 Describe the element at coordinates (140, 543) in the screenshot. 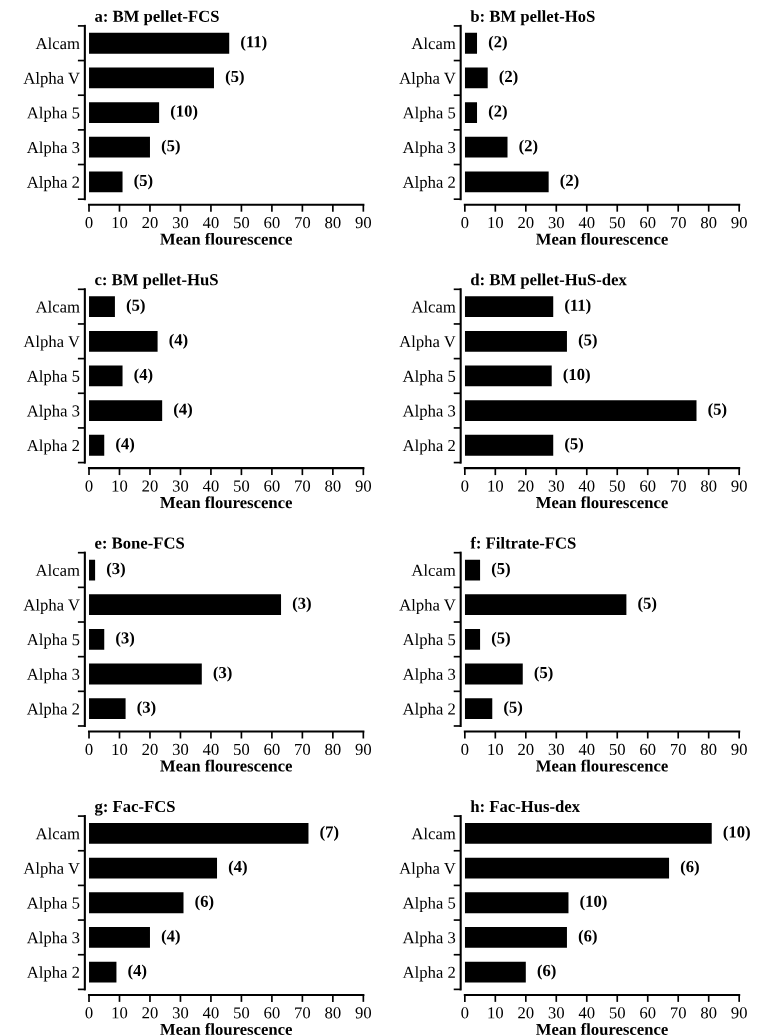

I see `chart-title: e: Bone-FCS` at that location.